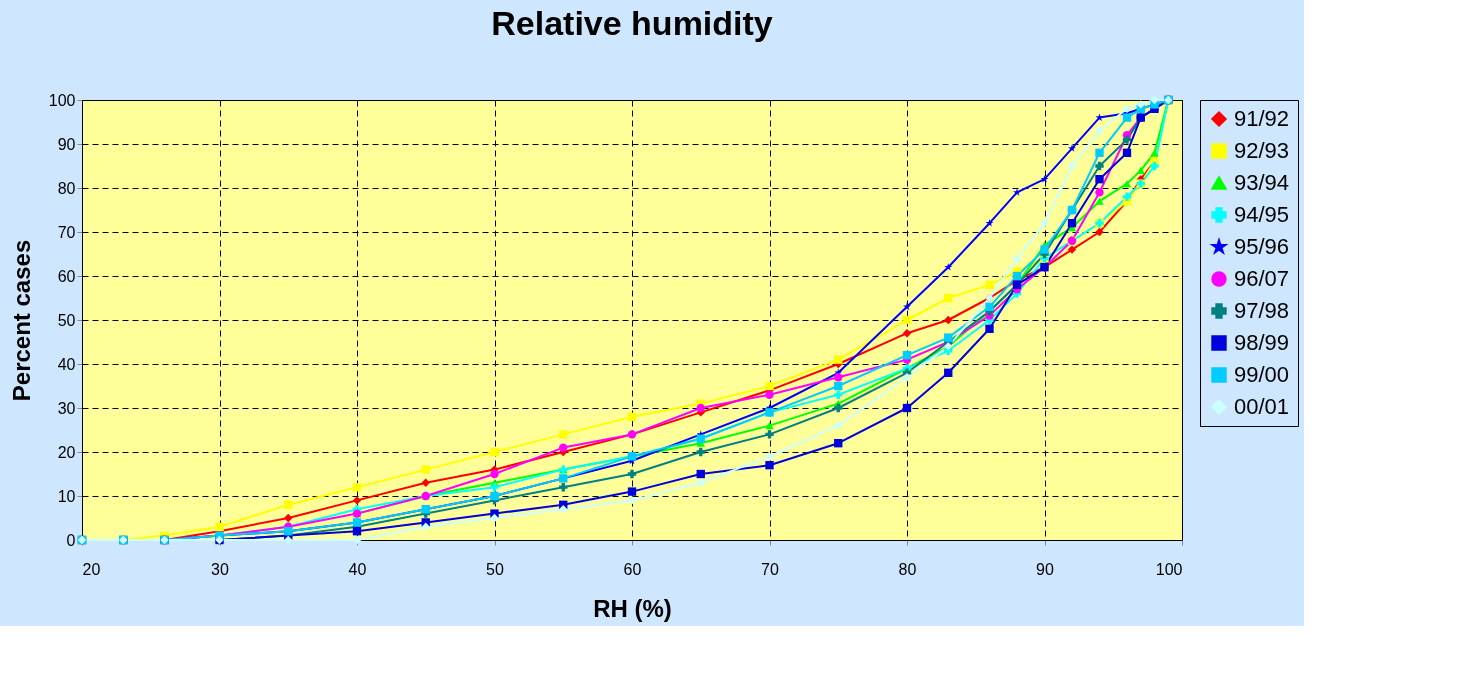  What do you see at coordinates (632, 608) in the screenshot?
I see `x-axis-title: RH (%)` at bounding box center [632, 608].